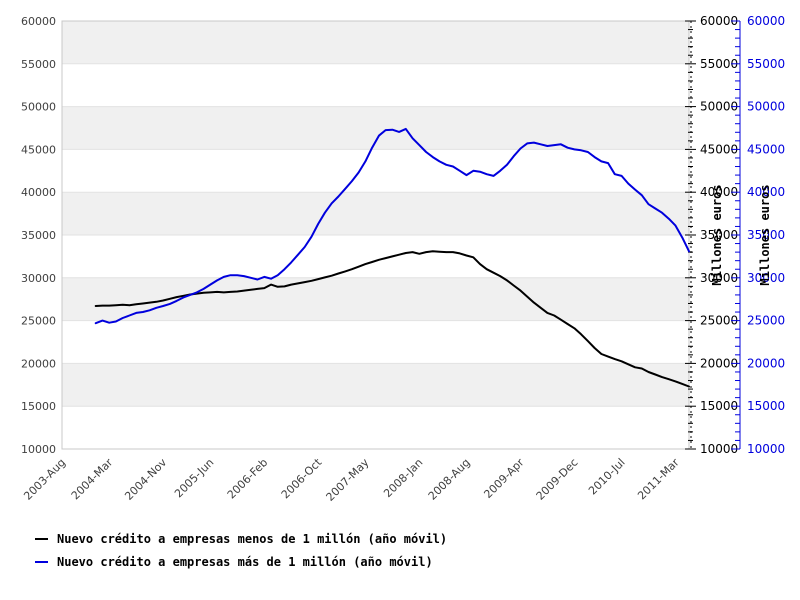 The height and width of the screenshot is (600, 800). Describe the element at coordinates (766, 363) in the screenshot. I see `y-tick-label-right-2: 20000` at that location.